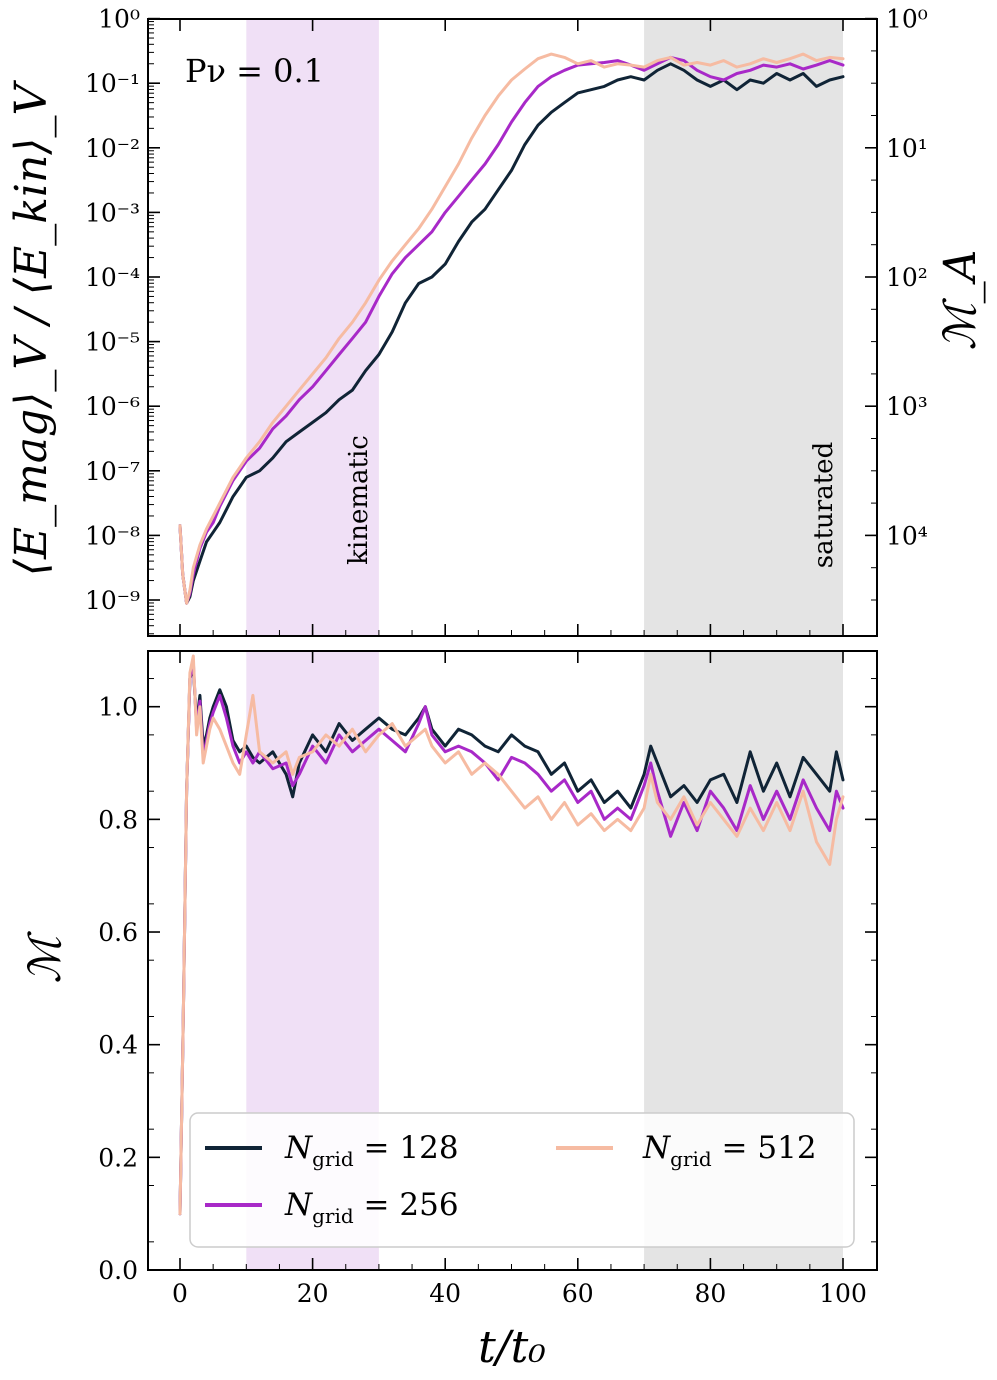 The width and height of the screenshot is (997, 1380). Describe the element at coordinates (118, 1157) in the screenshot. I see `bottom-ytick-label: 0.2` at that location.